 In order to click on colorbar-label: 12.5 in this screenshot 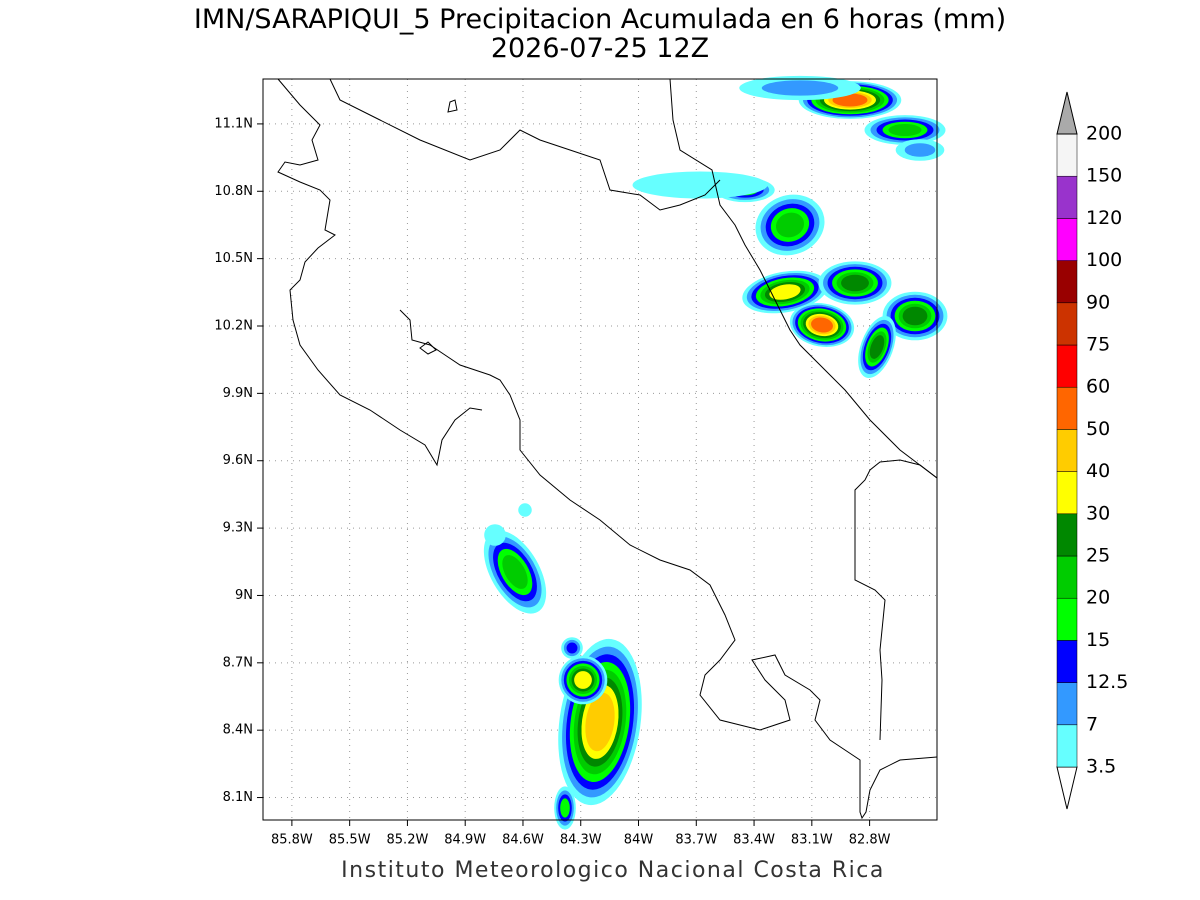, I will do `click(1107, 682)`.